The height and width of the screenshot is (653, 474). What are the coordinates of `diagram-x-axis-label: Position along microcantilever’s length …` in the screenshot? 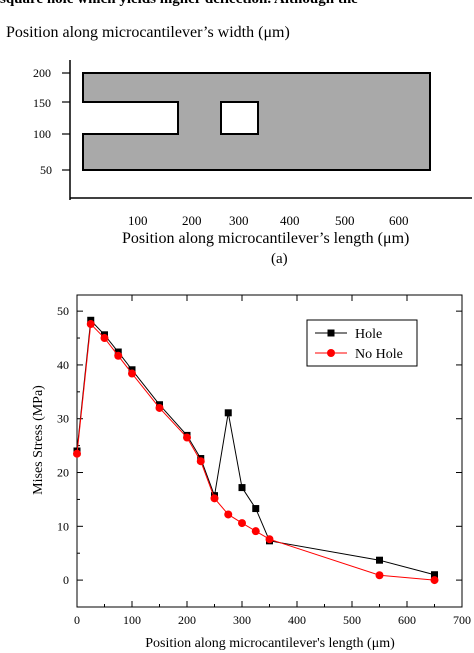 It's located at (266, 238).